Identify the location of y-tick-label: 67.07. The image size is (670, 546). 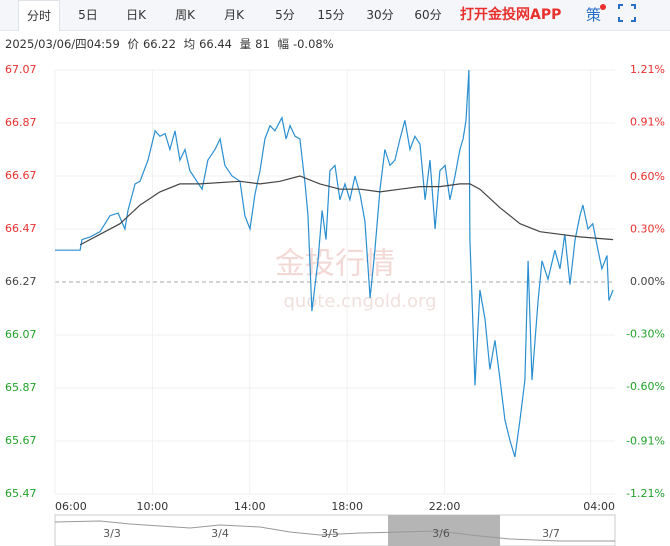
(21, 69).